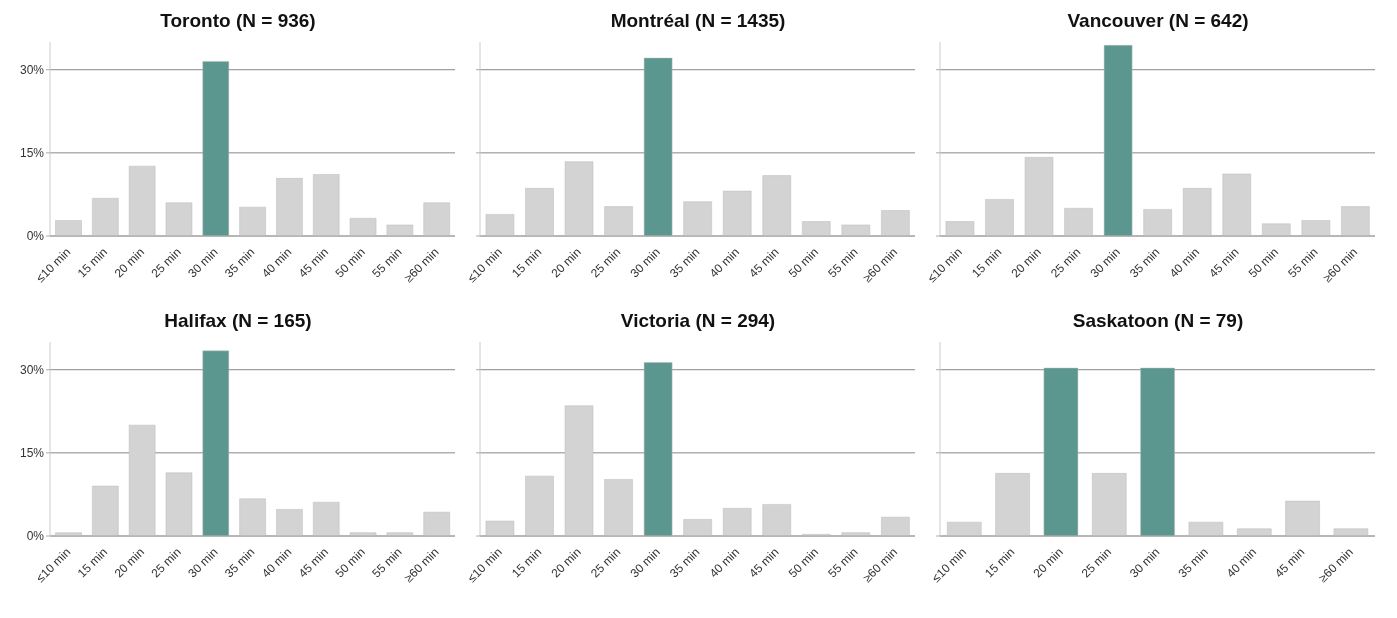 The image size is (1397, 618). I want to click on chart-title: Toronto (N = 936), so click(238, 21).